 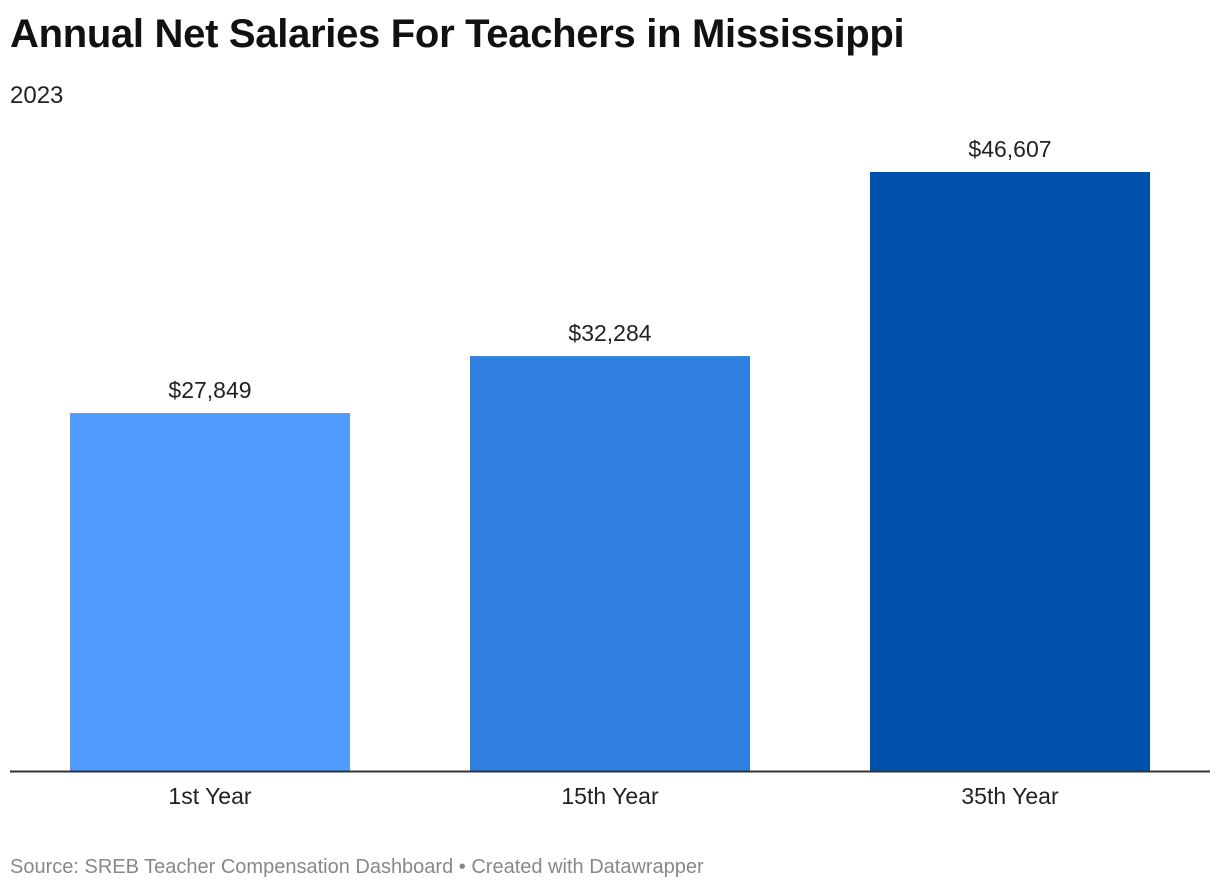 I want to click on x-tick-label-1: 1st Year, so click(x=209, y=796).